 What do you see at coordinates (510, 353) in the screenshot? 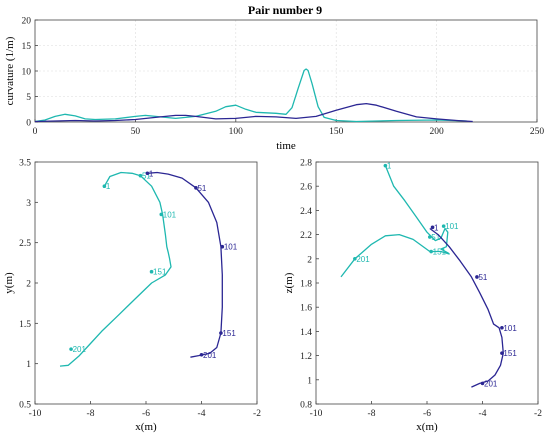
I see `xz-series-2-point-label: 151` at bounding box center [510, 353].